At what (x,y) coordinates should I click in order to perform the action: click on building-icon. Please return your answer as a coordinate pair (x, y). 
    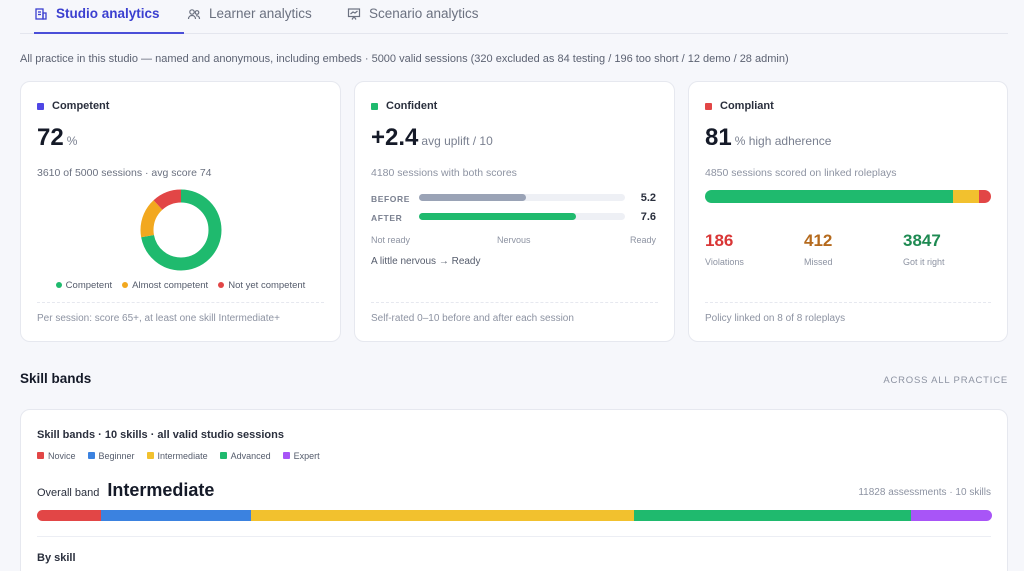
    Looking at the image, I should click on (41, 14).